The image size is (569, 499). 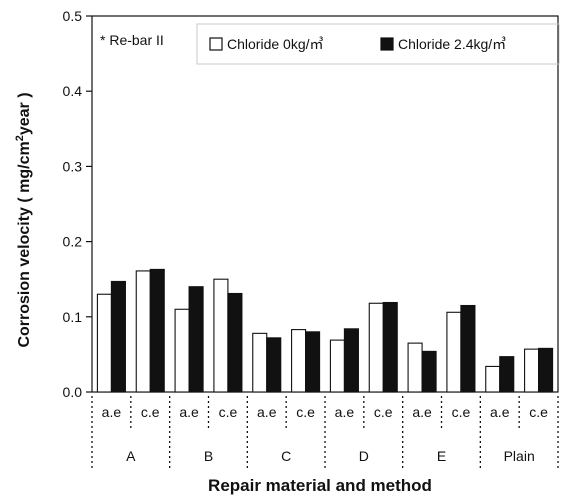 What do you see at coordinates (275, 44) in the screenshot?
I see `legend-label-series-1: Chloride 0kg/㎥` at bounding box center [275, 44].